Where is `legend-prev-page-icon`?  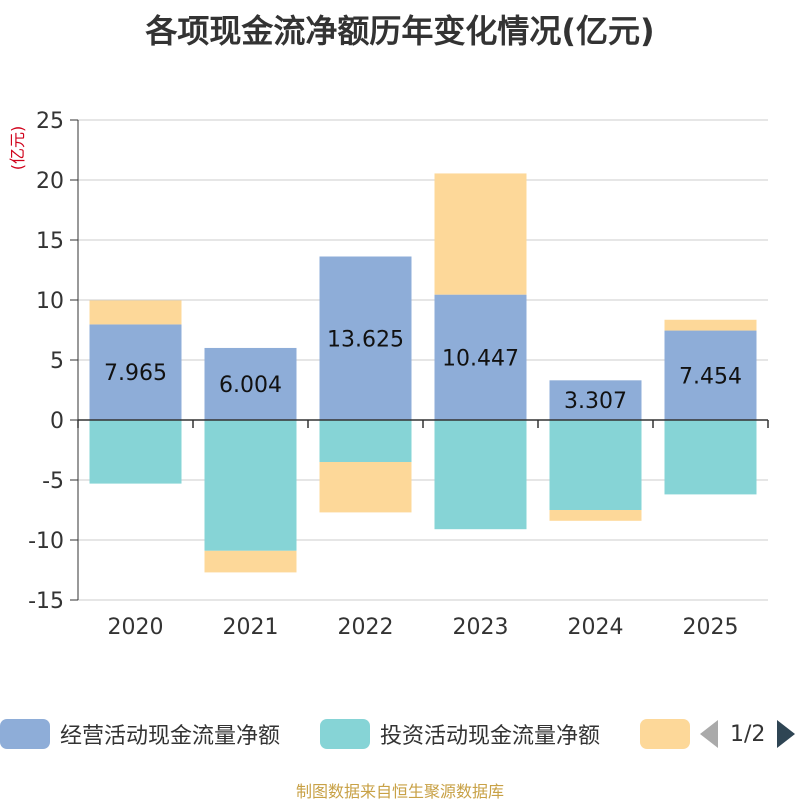 legend-prev-page-icon is located at coordinates (709, 734).